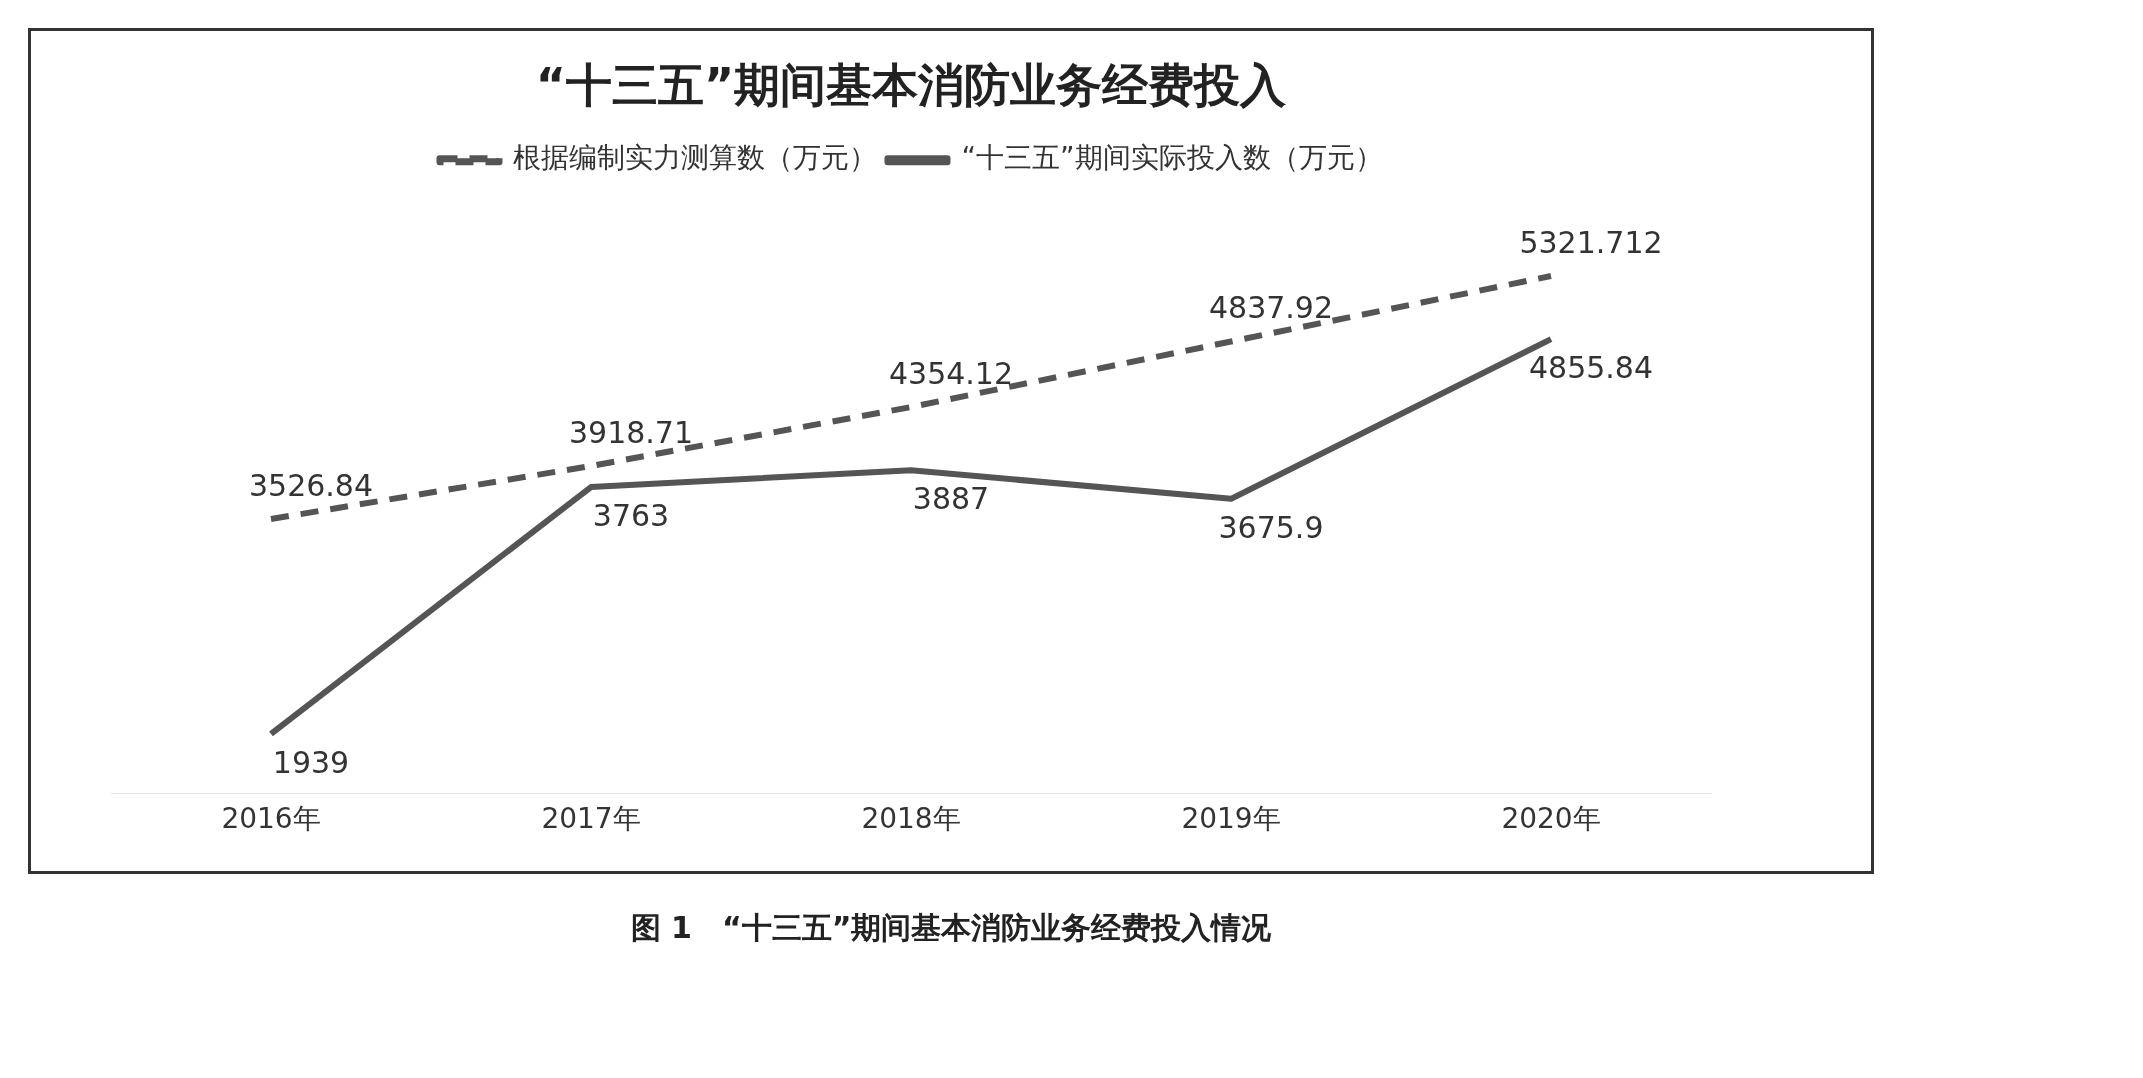 The width and height of the screenshot is (2143, 1078). What do you see at coordinates (631, 515) in the screenshot?
I see `data-label: 3763` at bounding box center [631, 515].